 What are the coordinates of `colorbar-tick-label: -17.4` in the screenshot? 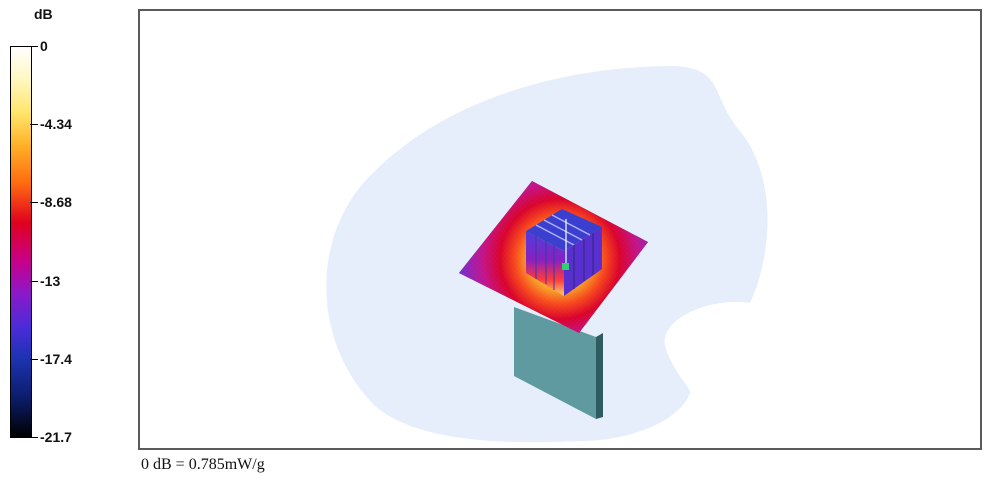 It's located at (56, 359).